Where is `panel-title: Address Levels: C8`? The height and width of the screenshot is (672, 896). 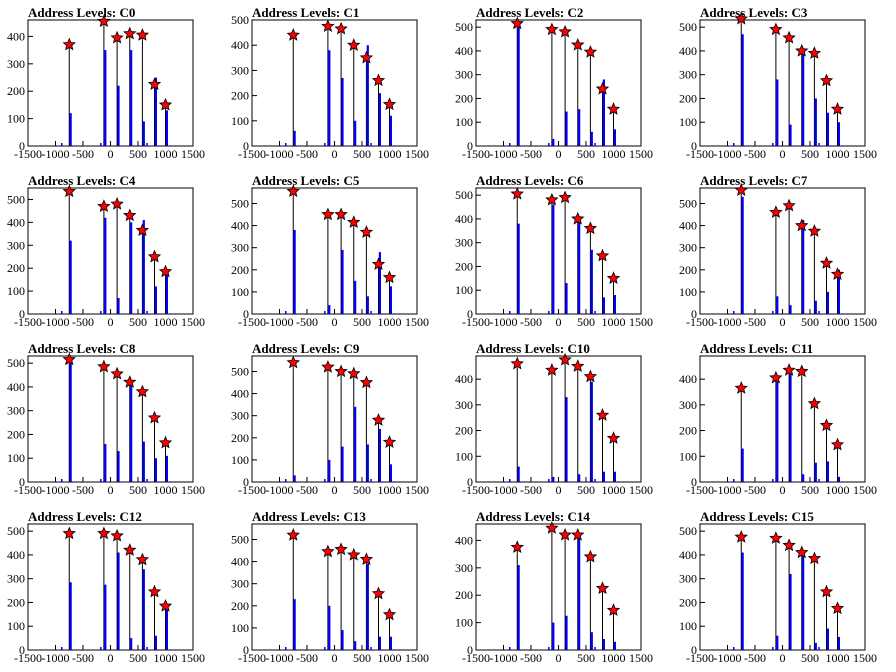 panel-title: Address Levels: C8 is located at coordinates (82, 348).